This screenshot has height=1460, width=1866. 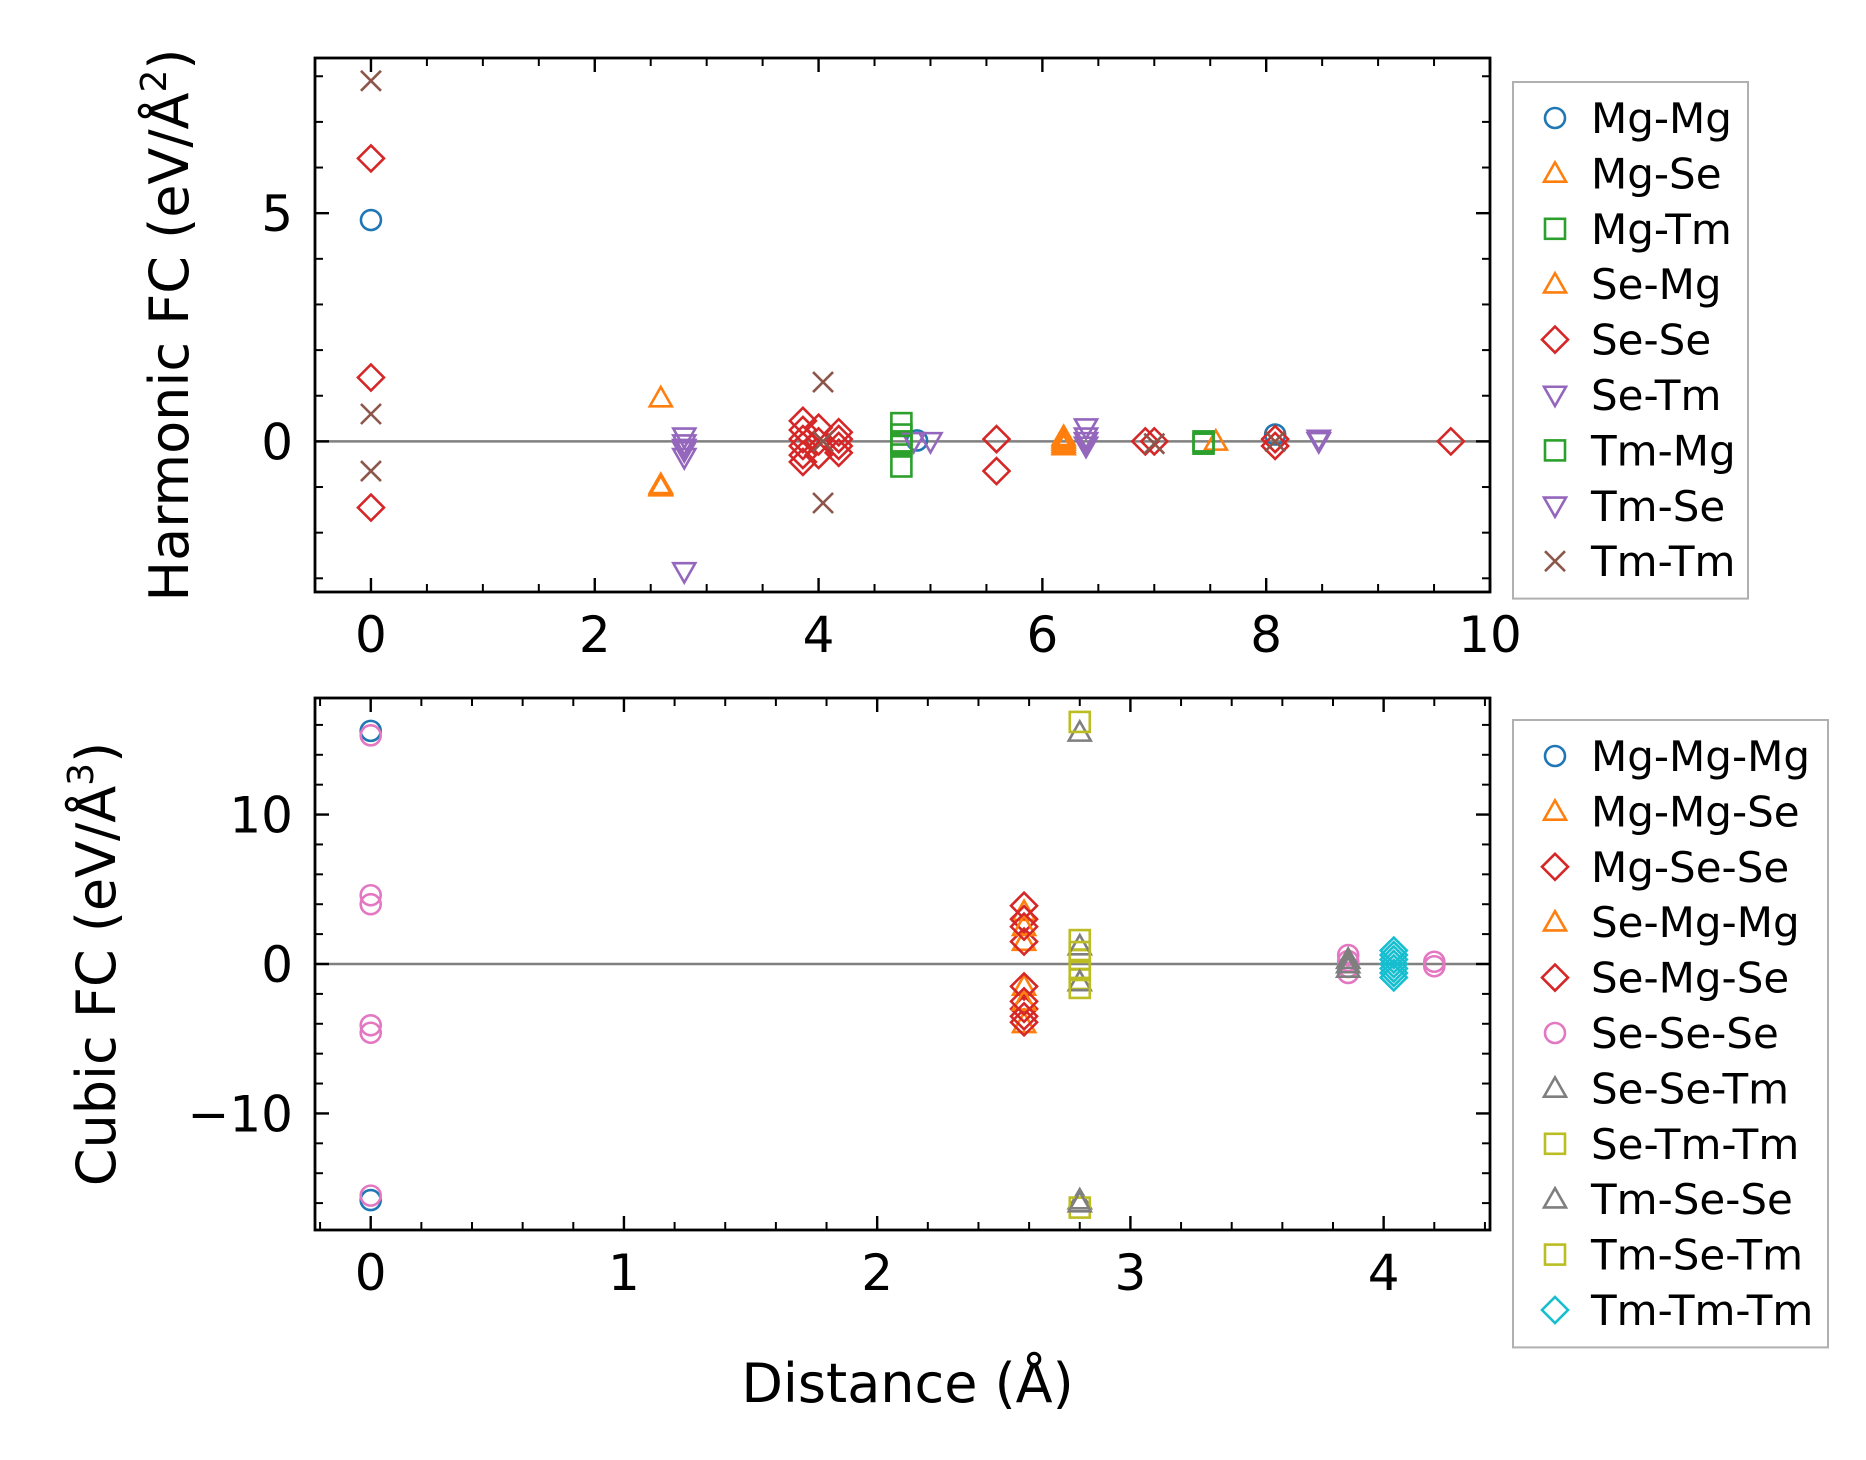 What do you see at coordinates (1695, 1144) in the screenshot?
I see `legend-label: Se-Tm-Tm` at bounding box center [1695, 1144].